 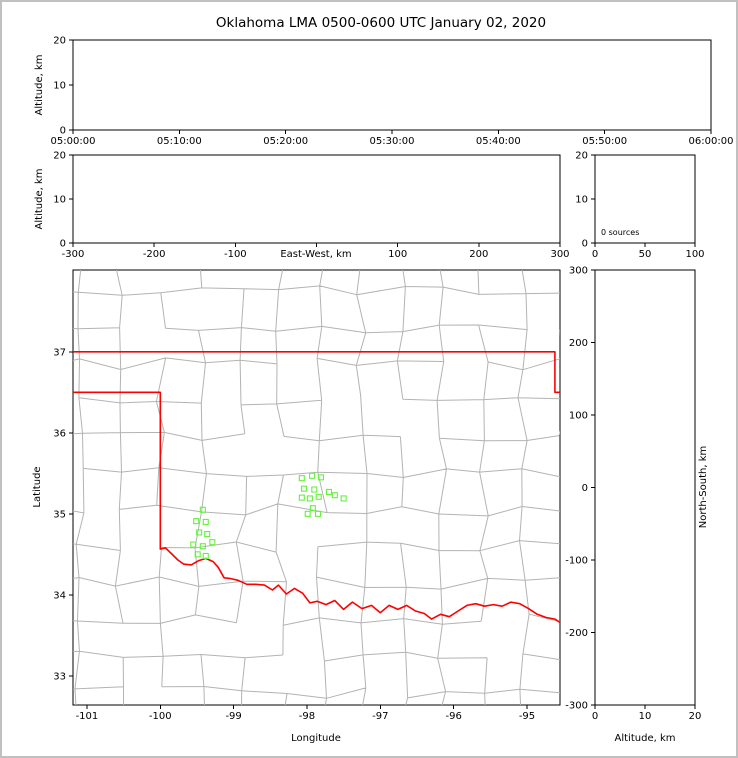 What do you see at coordinates (73, 141) in the screenshot?
I see `time-tick-label: 05:00:00` at bounding box center [73, 141].